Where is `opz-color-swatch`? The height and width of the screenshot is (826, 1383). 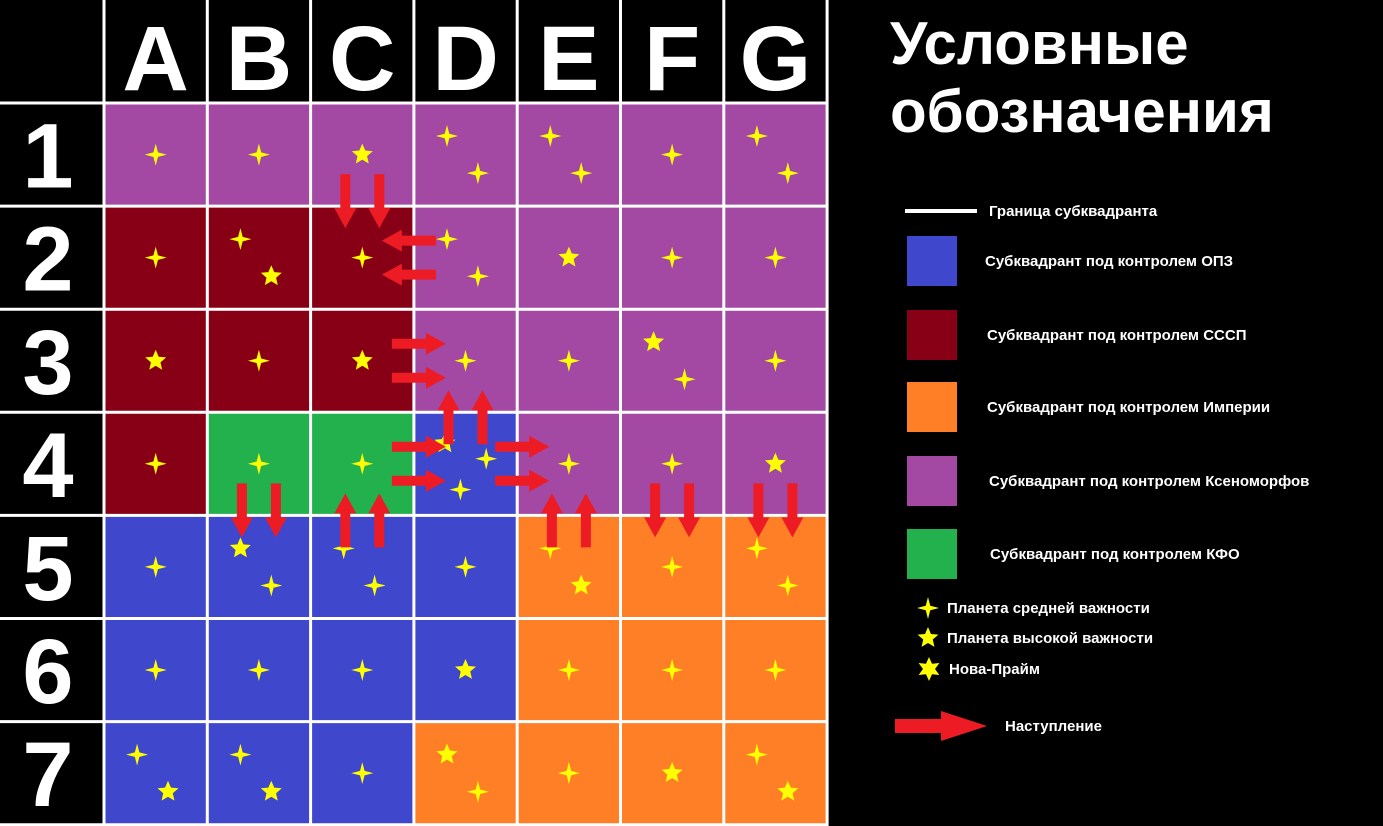 opz-color-swatch is located at coordinates (932, 261).